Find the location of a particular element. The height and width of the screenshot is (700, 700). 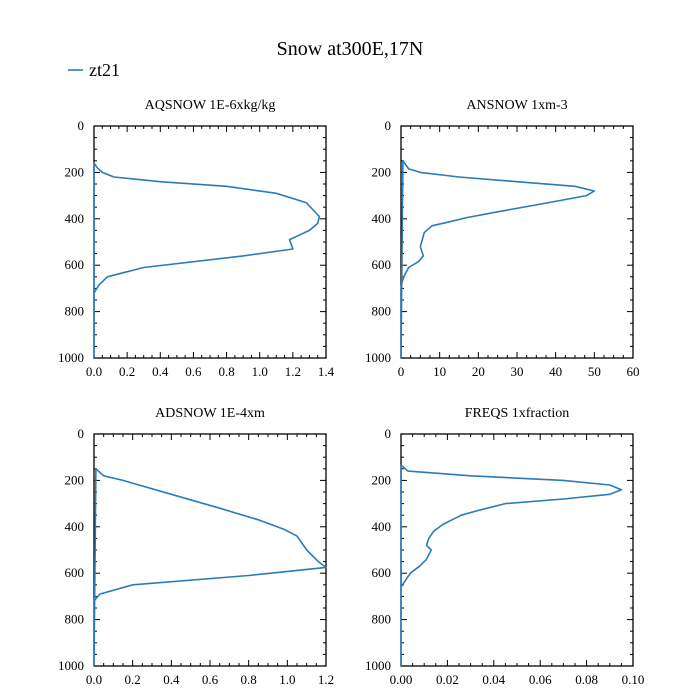

x-tick-label: 0.04 is located at coordinates (493, 679).